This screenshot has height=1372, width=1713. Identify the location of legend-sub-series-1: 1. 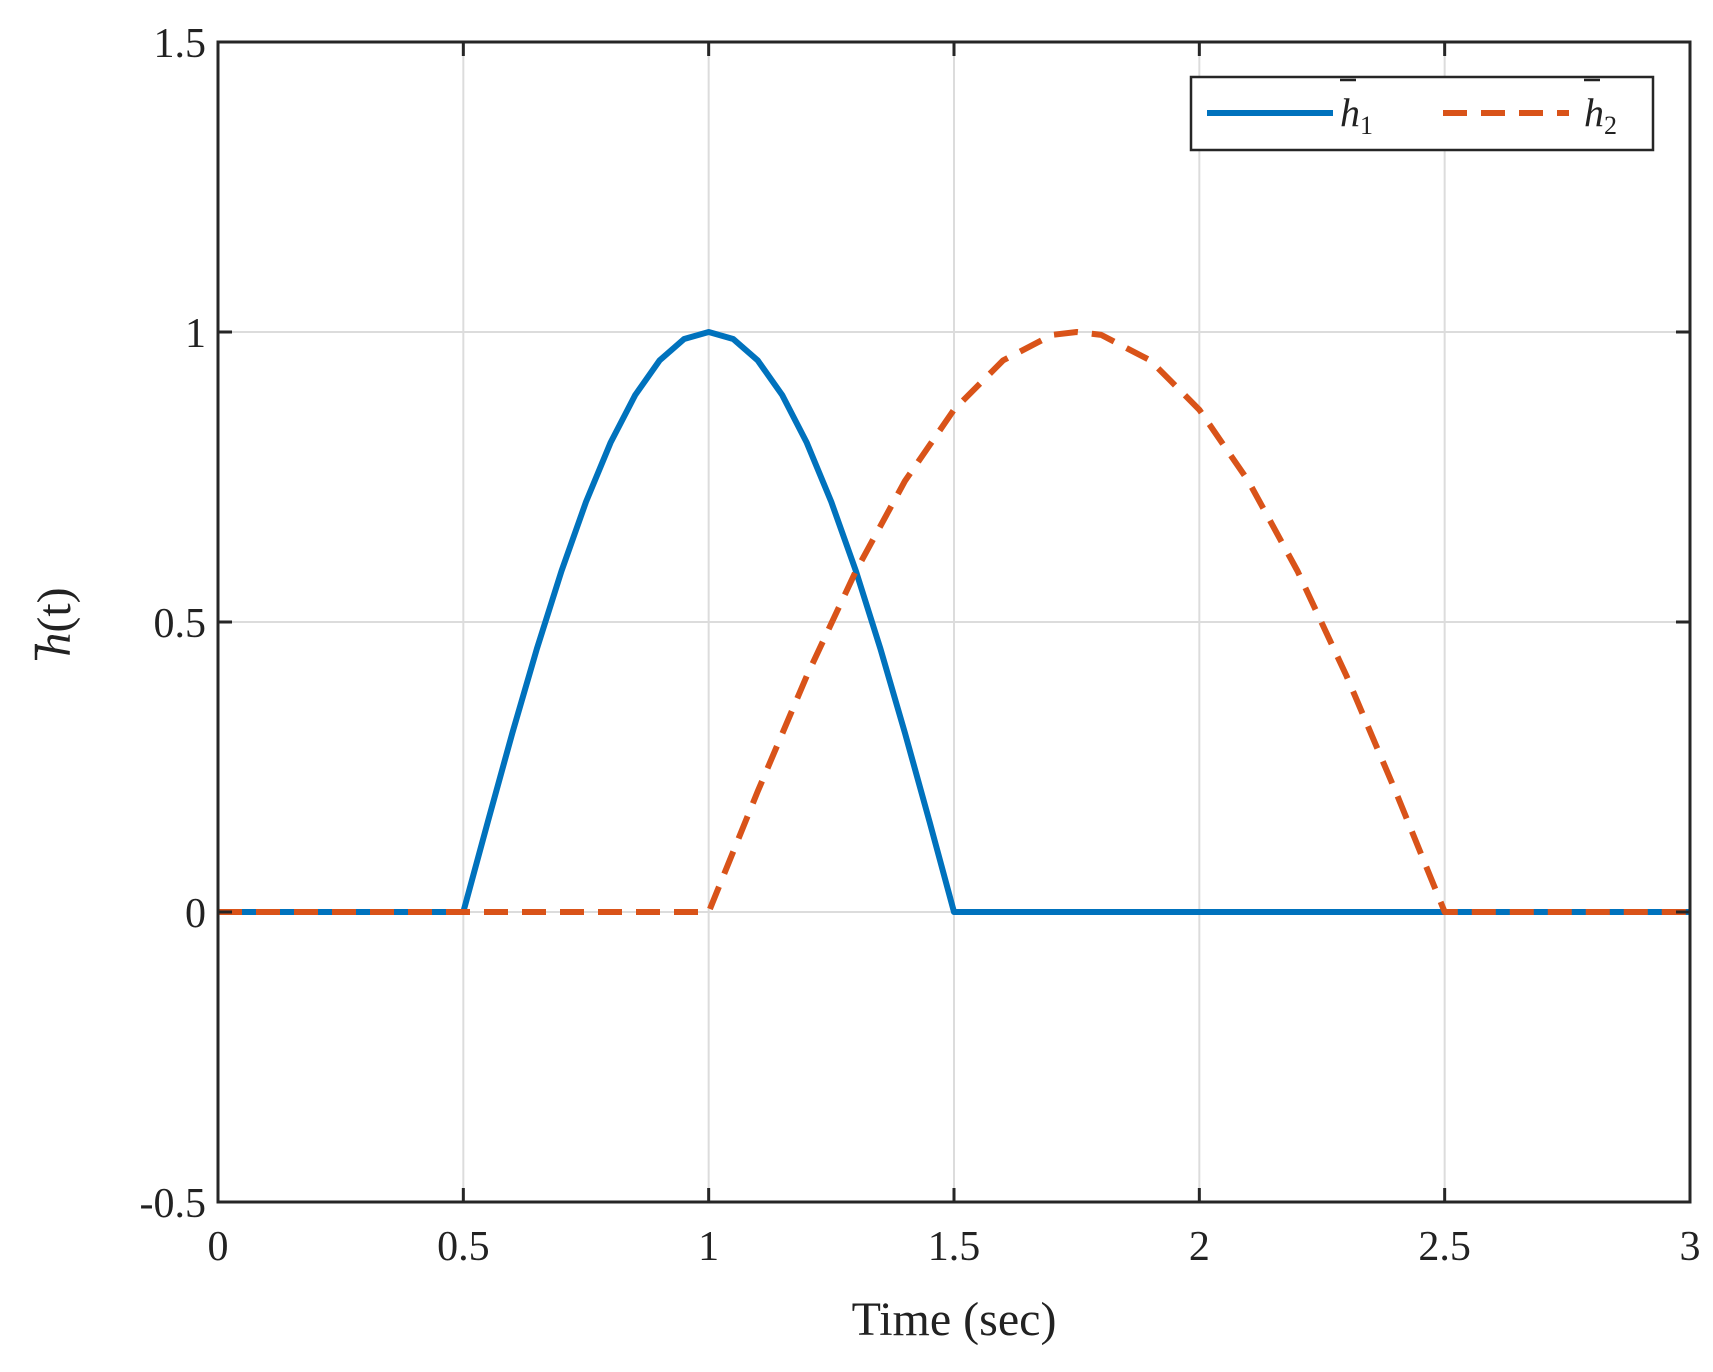
(1366, 125).